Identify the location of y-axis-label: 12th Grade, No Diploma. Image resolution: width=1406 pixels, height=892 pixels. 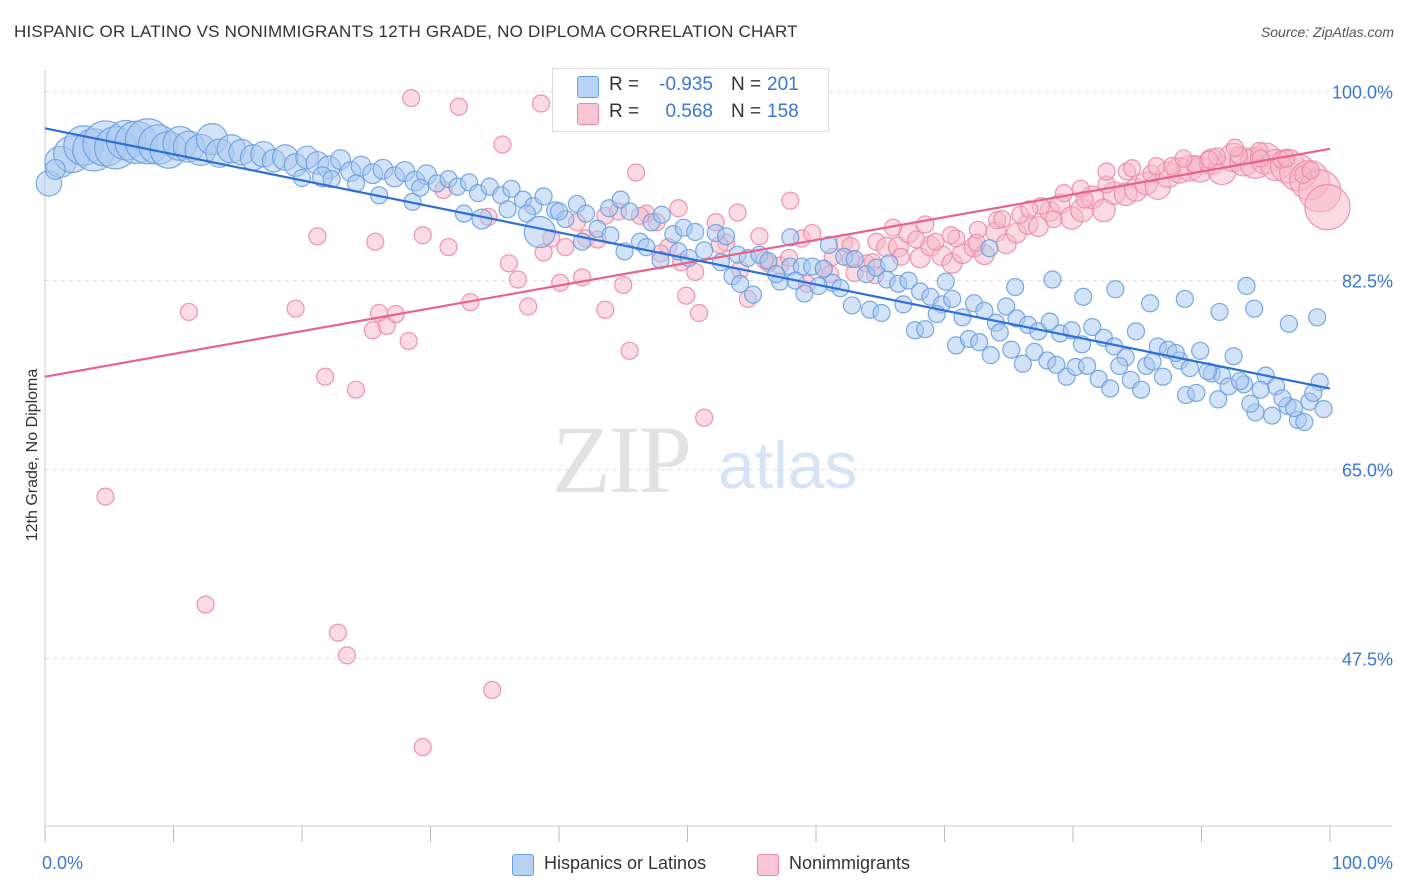
(32, 455).